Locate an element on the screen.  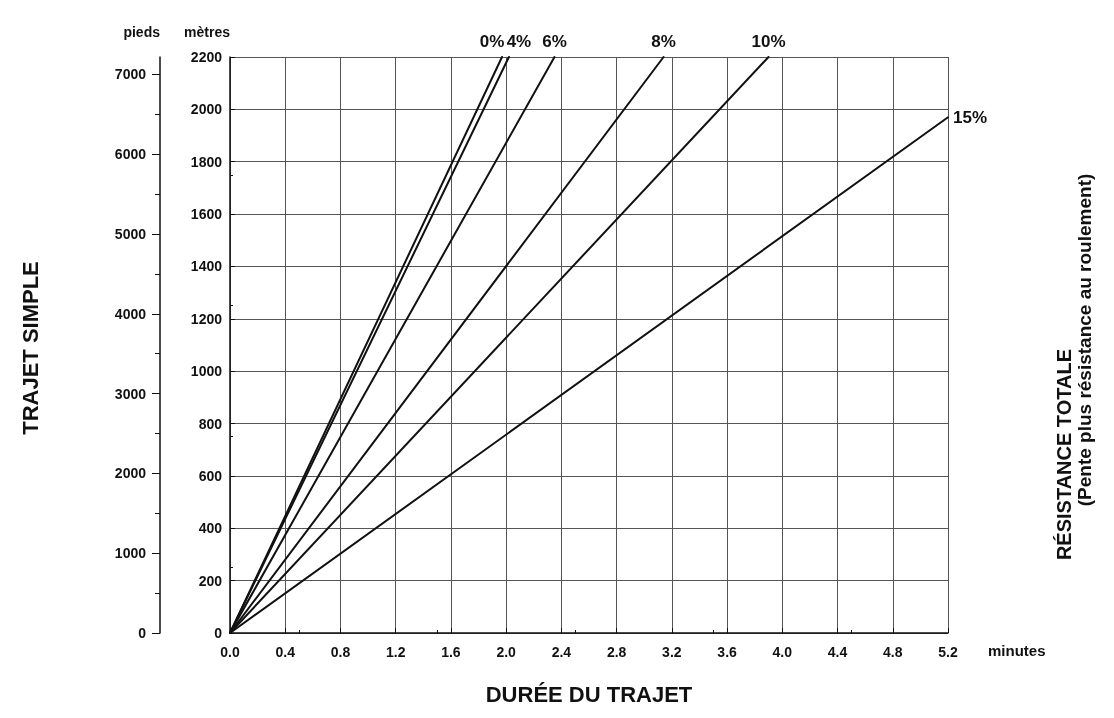
series-label: 10% is located at coordinates (768, 41).